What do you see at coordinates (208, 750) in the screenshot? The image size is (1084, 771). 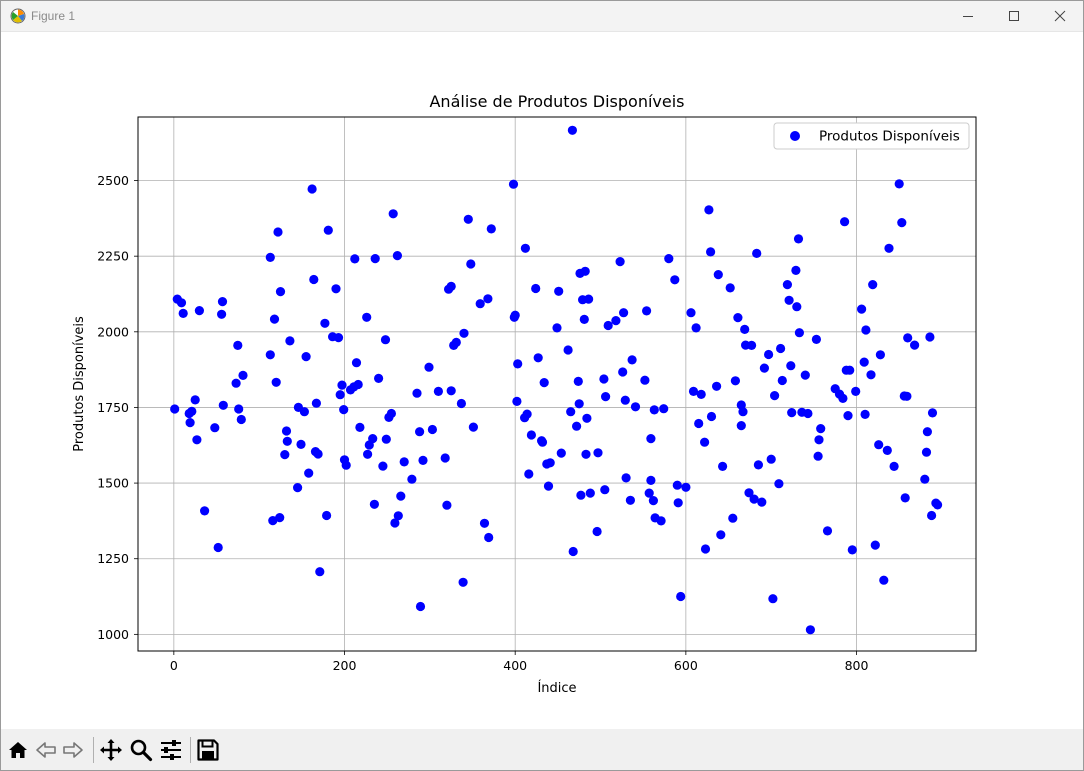 I see `save-button` at bounding box center [208, 750].